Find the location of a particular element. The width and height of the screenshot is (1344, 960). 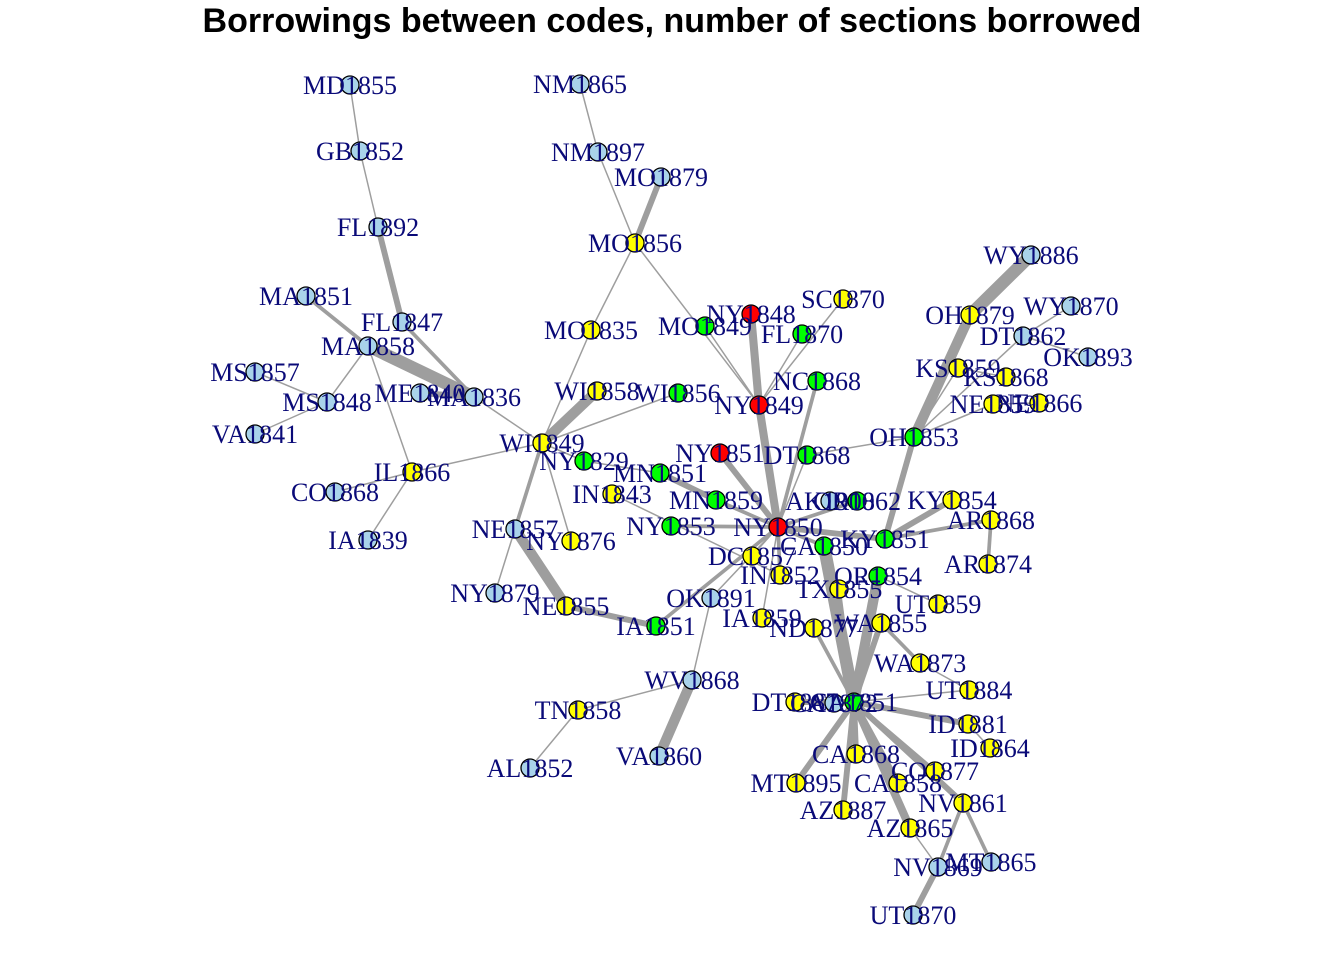

node-ny1851 is located at coordinates (720, 453).